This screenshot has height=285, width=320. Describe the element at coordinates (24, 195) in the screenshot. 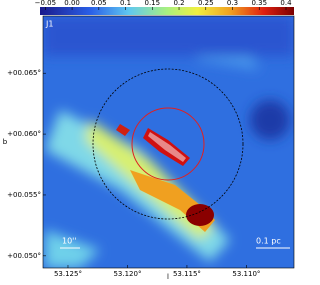

I see `y-tick-label: +00.055°` at that location.